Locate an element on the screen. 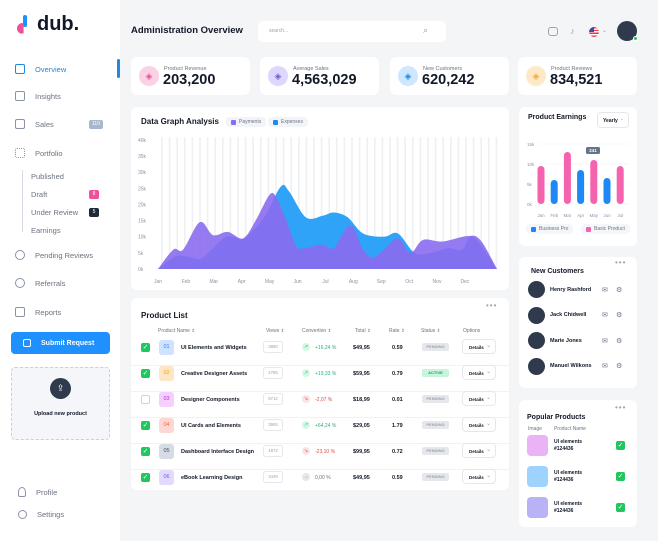 Image resolution: width=658 pixels, height=541 pixels. y-tick-label: 15k is located at coordinates (142, 222).